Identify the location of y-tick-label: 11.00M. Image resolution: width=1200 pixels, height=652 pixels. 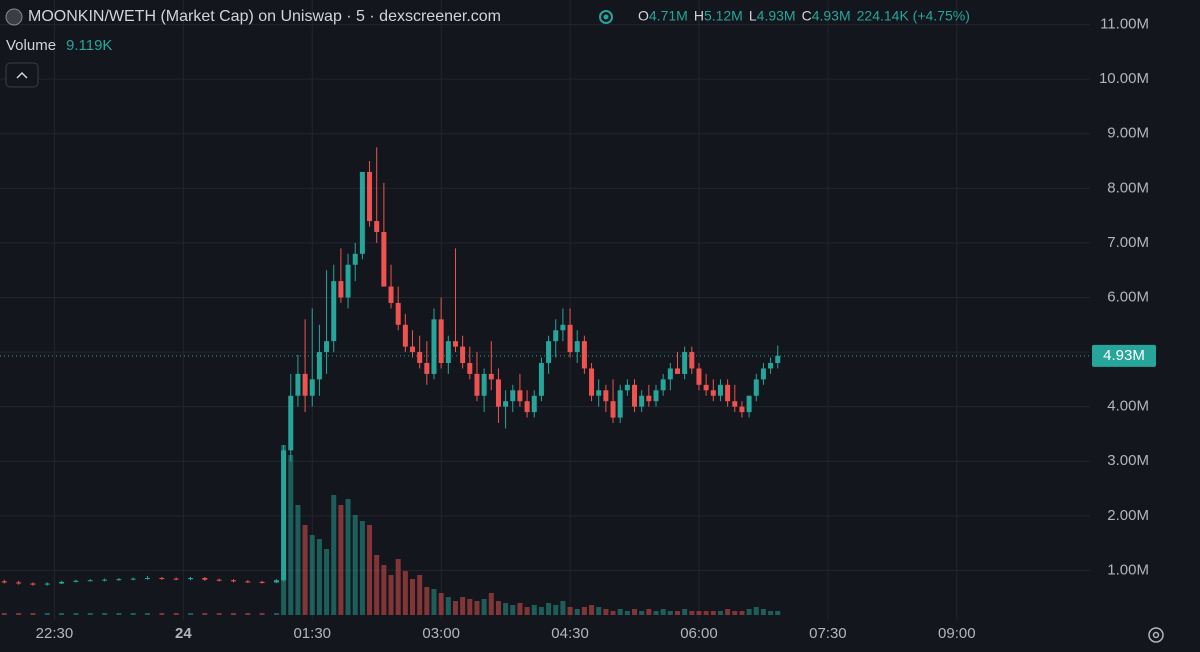
(1124, 24).